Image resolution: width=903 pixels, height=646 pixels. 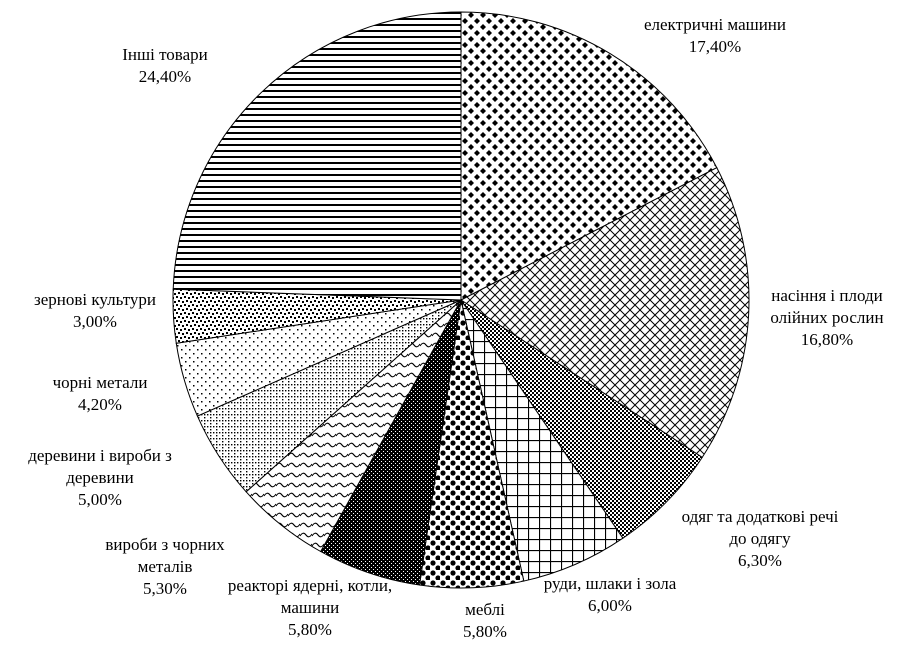 I want to click on slice-label-9: зернові культури 3,00%, so click(x=95, y=310).